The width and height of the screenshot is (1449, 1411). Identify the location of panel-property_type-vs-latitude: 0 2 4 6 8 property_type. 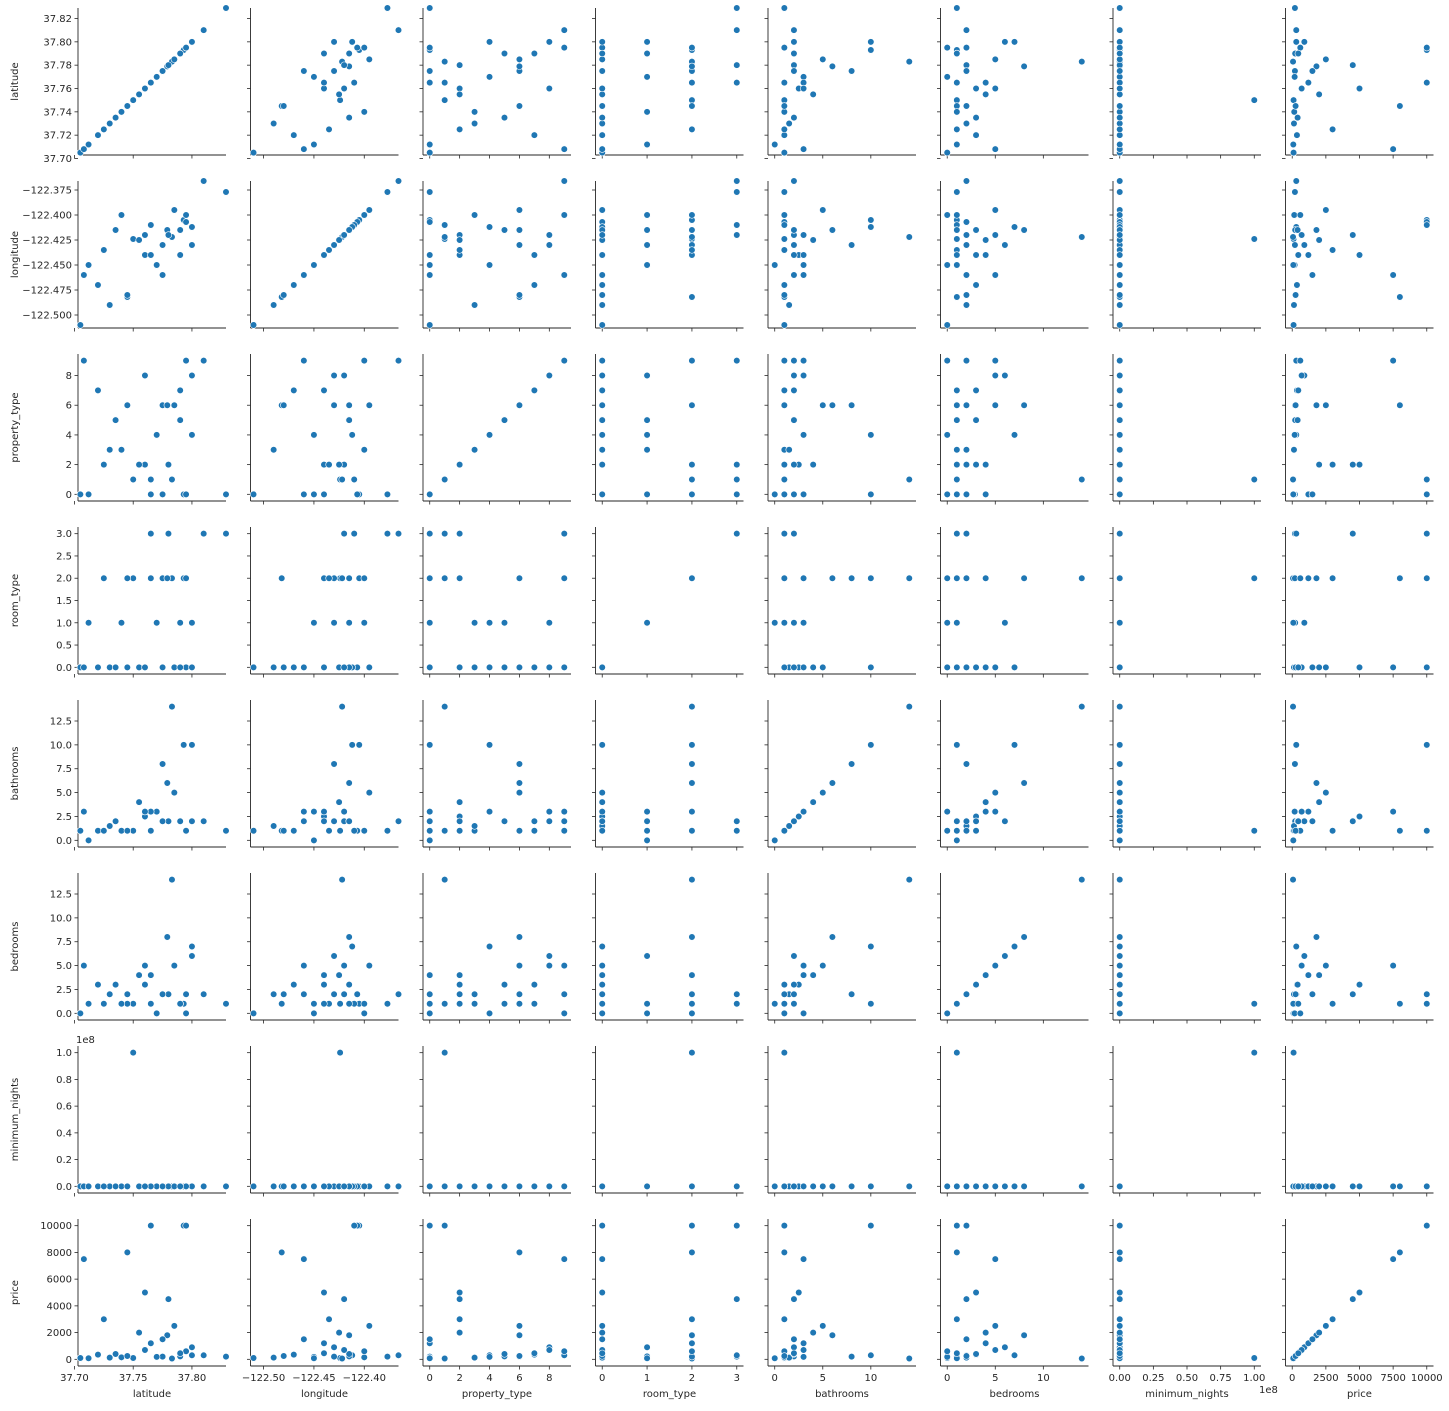
(120, 429).